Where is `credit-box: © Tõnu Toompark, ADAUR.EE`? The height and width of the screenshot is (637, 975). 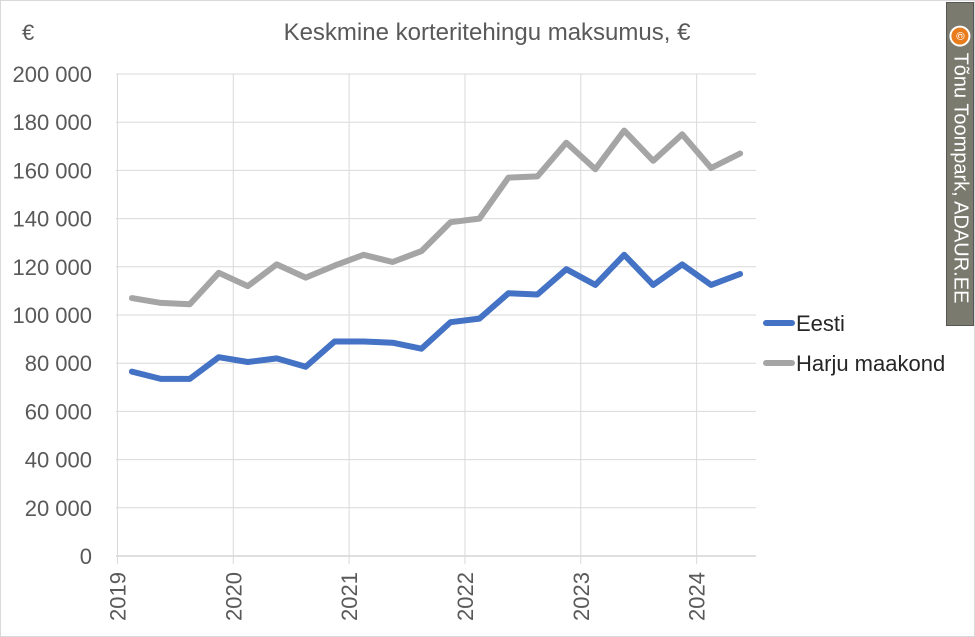
credit-box: © Tõnu Toompark, ADAUR.EE is located at coordinates (960, 164).